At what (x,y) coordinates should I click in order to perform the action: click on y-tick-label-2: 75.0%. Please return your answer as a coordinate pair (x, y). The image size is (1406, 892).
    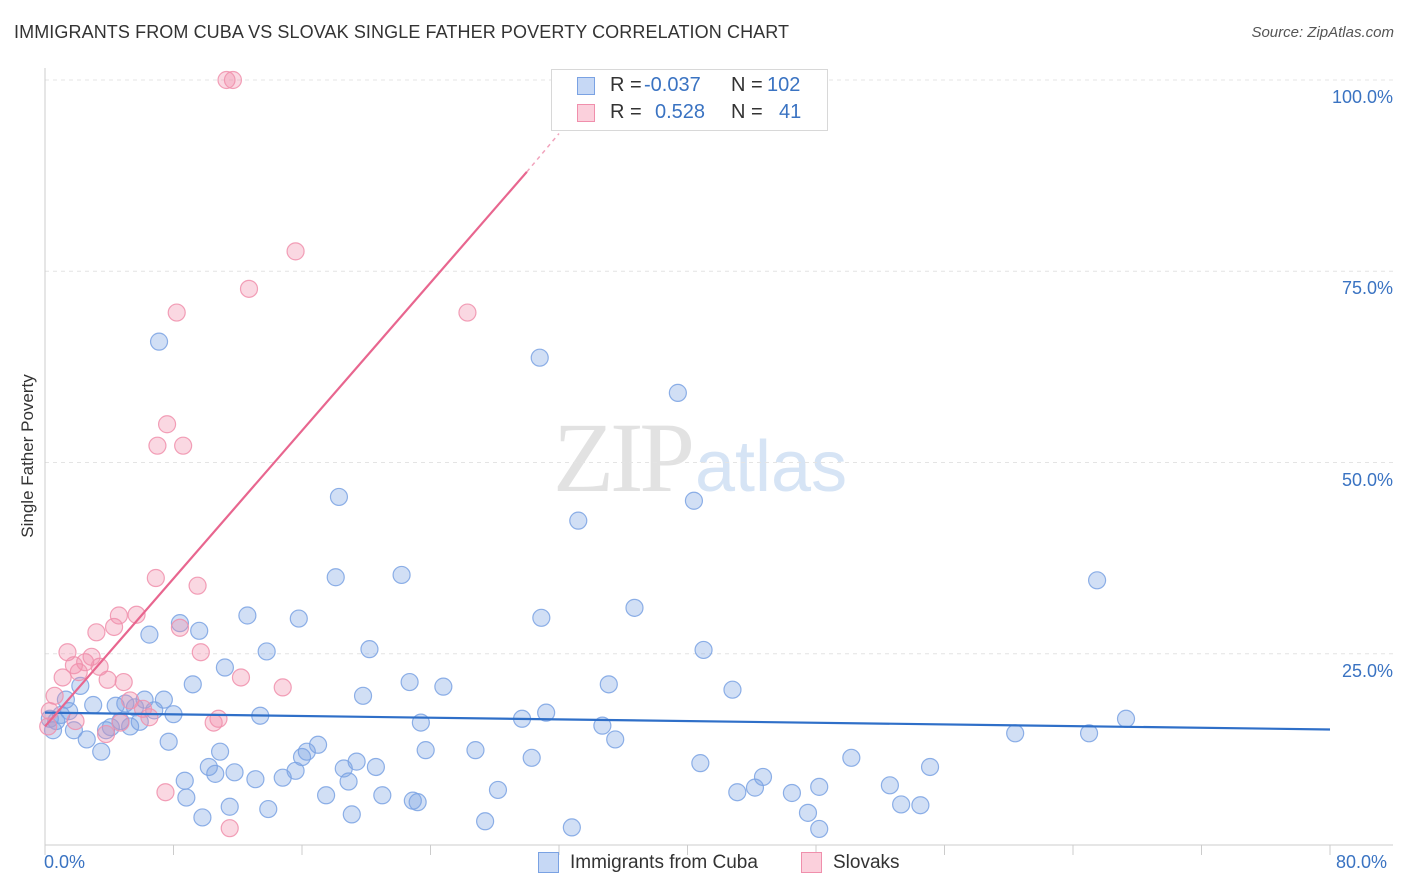
    Looking at the image, I should click on (1367, 288).